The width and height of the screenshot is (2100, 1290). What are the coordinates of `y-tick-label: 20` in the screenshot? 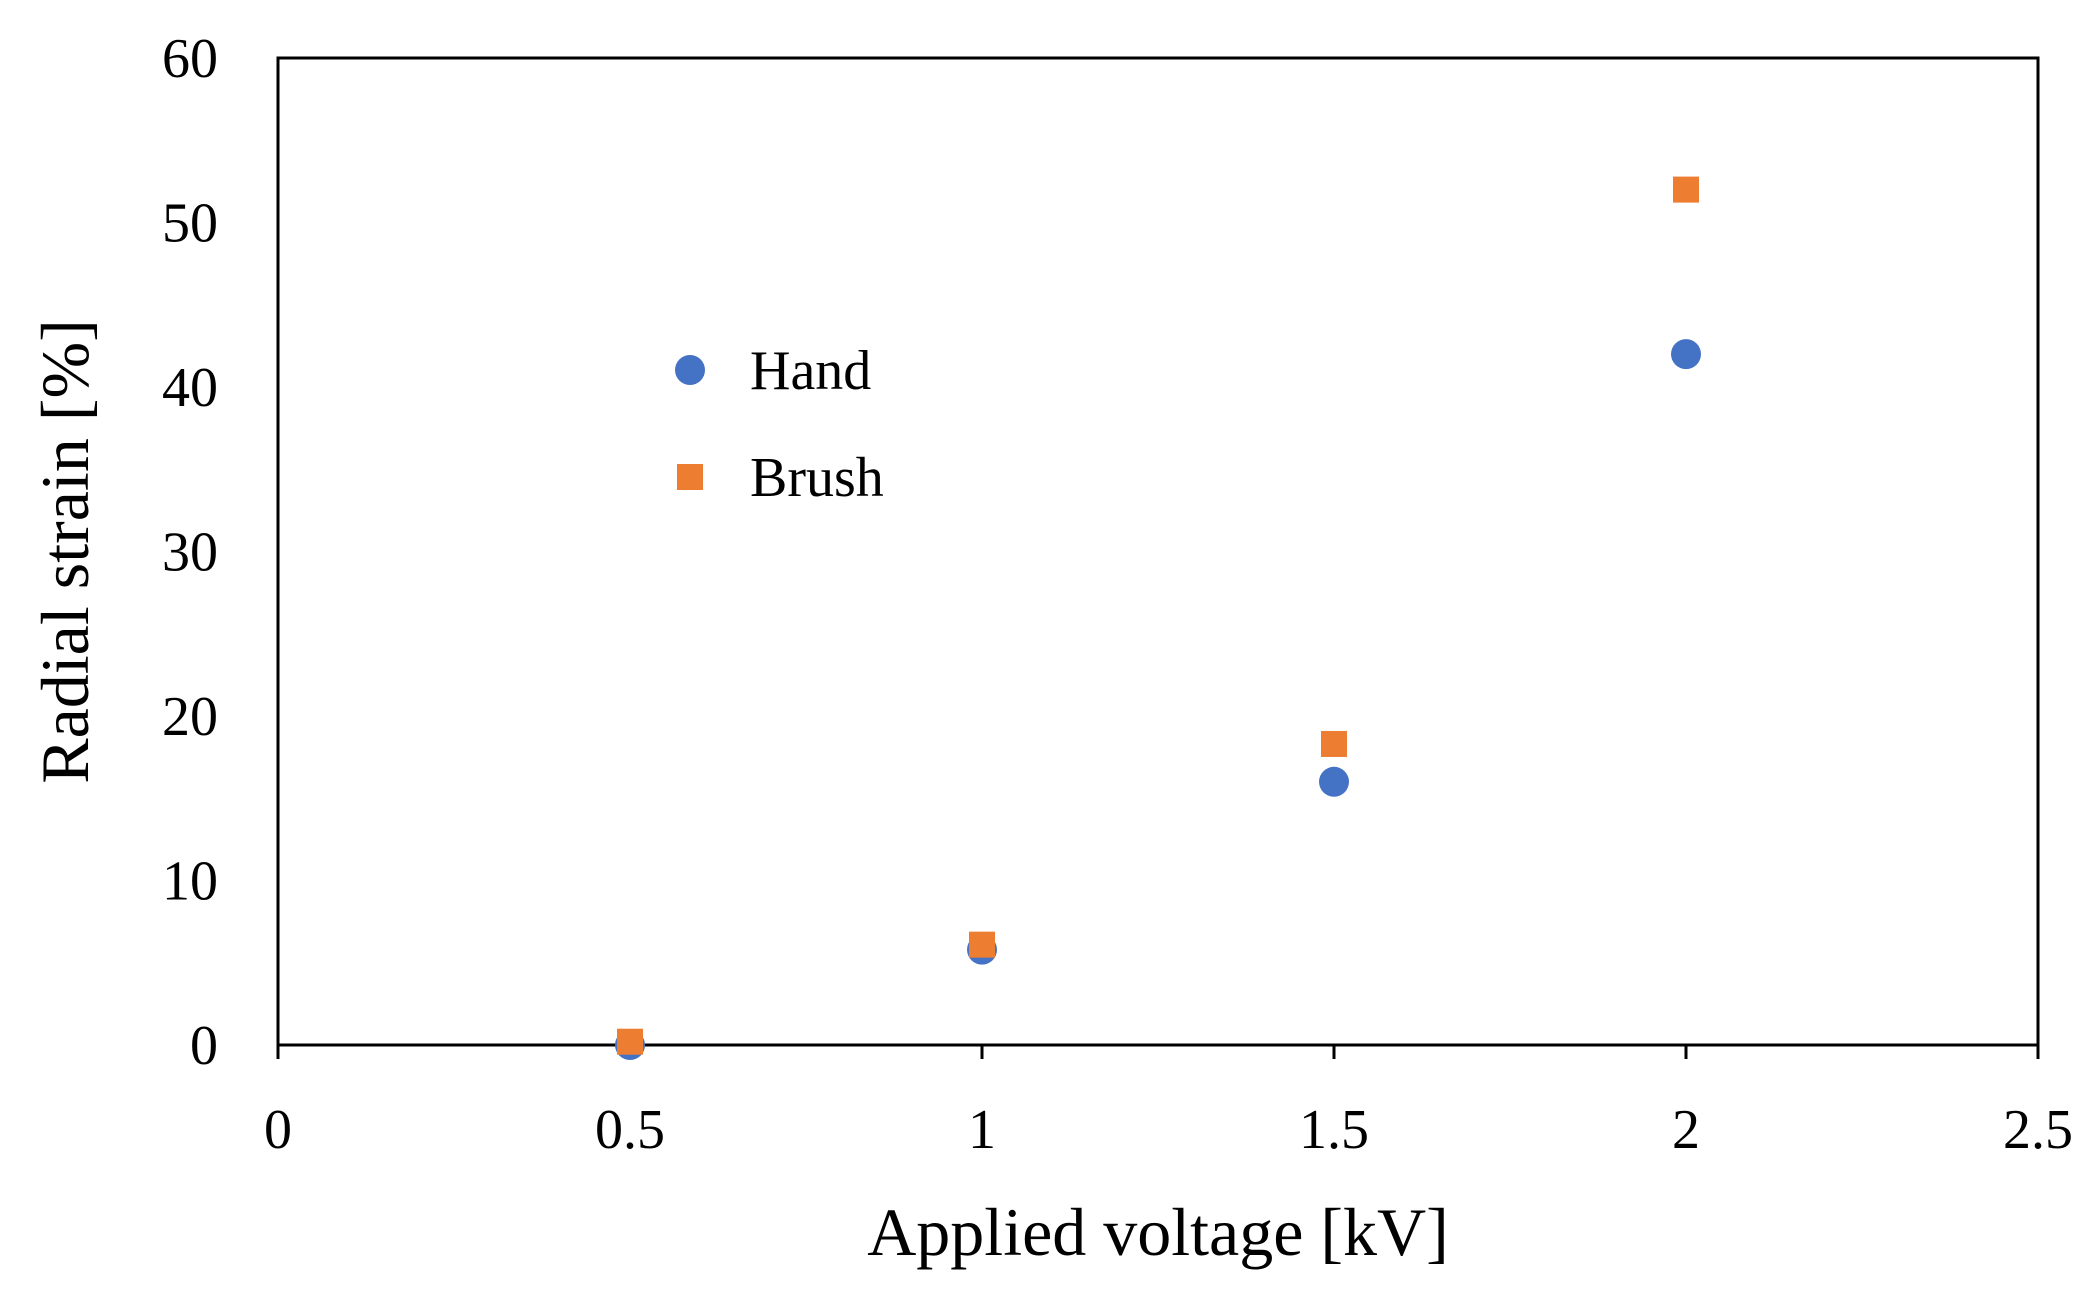 It's located at (190, 717).